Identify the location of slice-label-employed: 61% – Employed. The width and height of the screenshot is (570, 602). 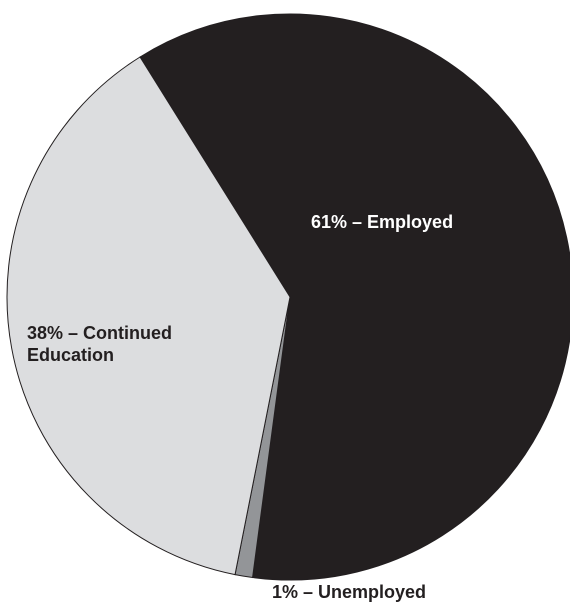
(382, 222).